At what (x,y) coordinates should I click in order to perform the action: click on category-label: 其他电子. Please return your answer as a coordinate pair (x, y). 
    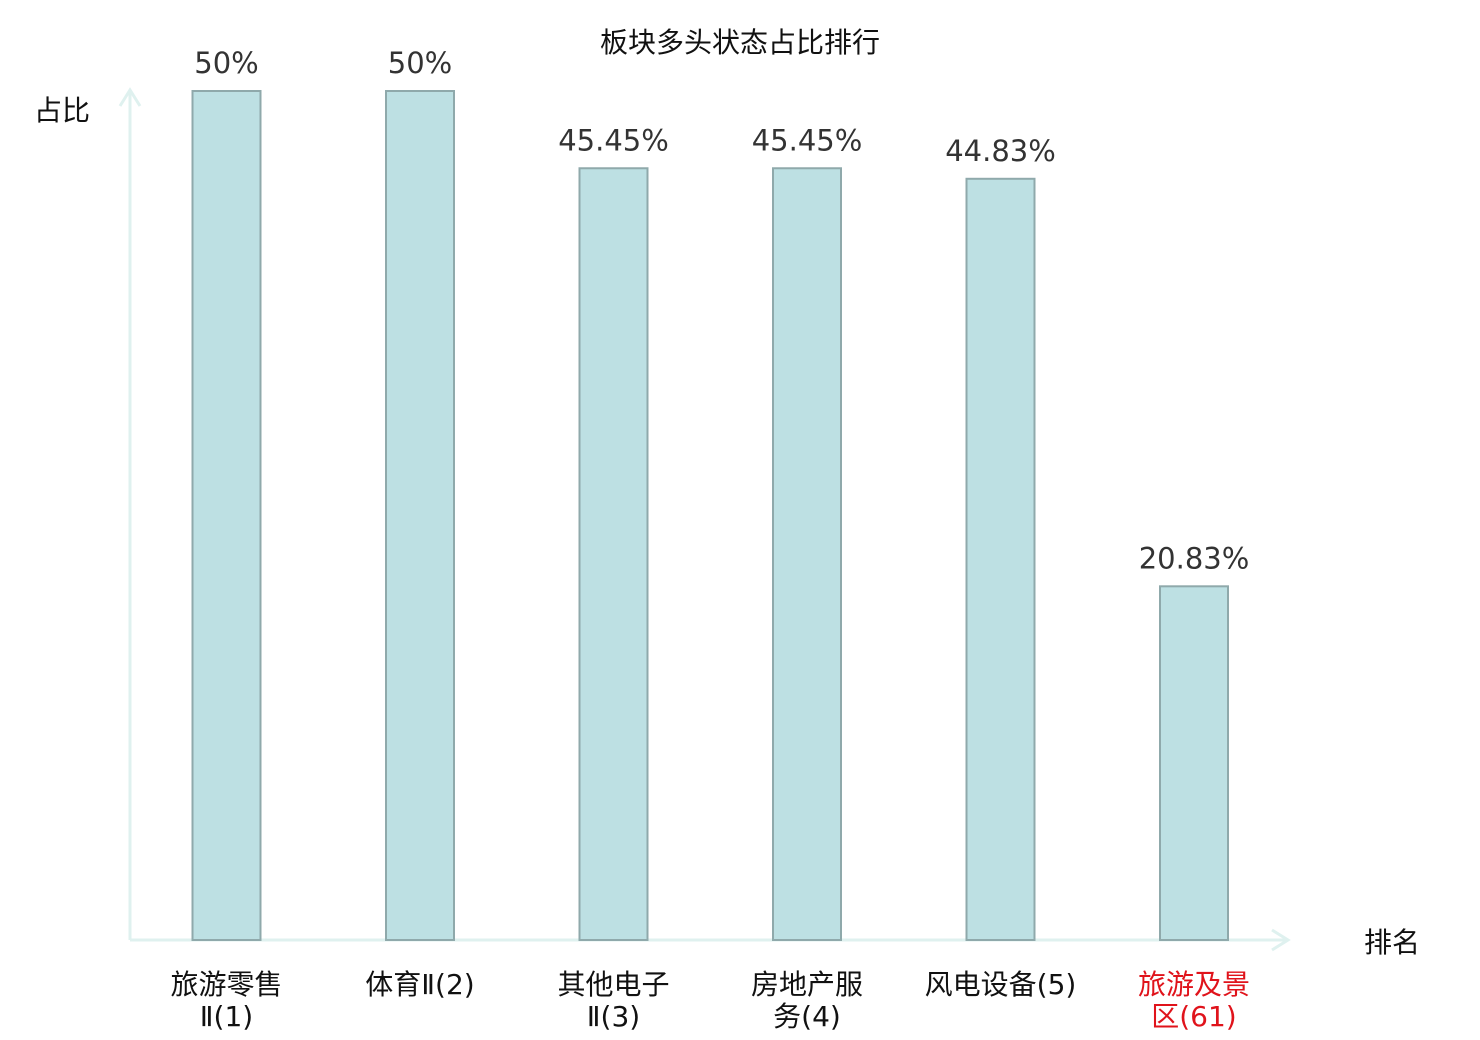
    Looking at the image, I should click on (613, 984).